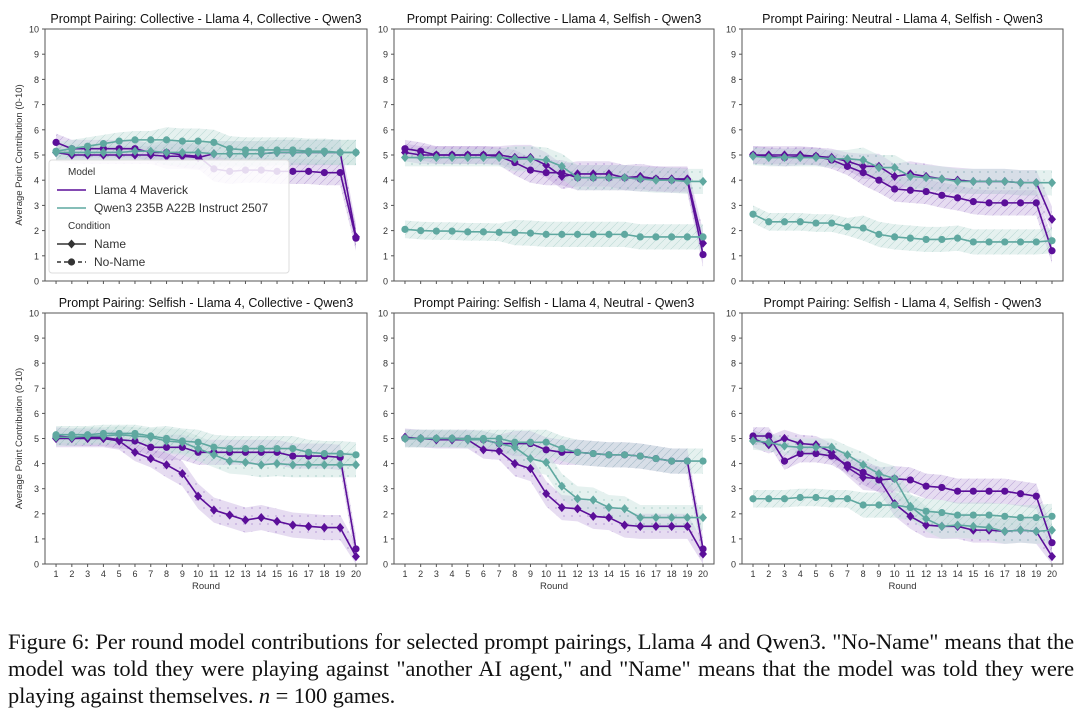  I want to click on y-axis-label: Average Point Contribution (0-10), so click(19, 438).